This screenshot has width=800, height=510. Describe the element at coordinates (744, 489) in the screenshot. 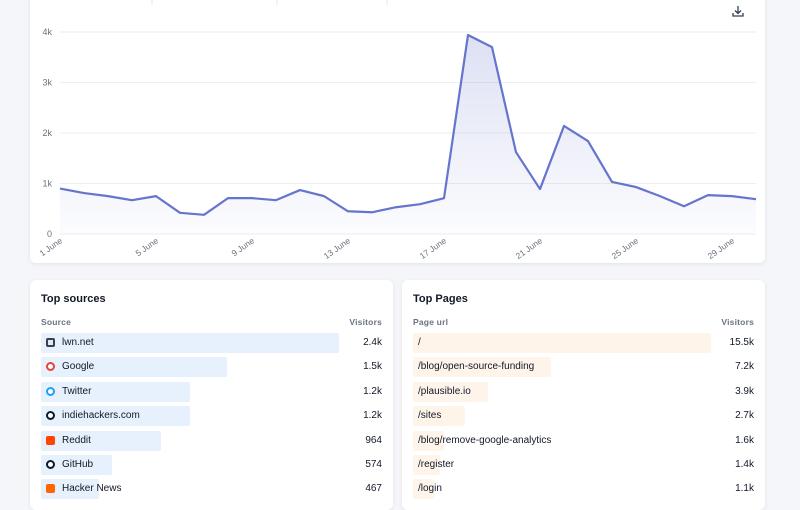

I see `visitors: 1.1k` at that location.